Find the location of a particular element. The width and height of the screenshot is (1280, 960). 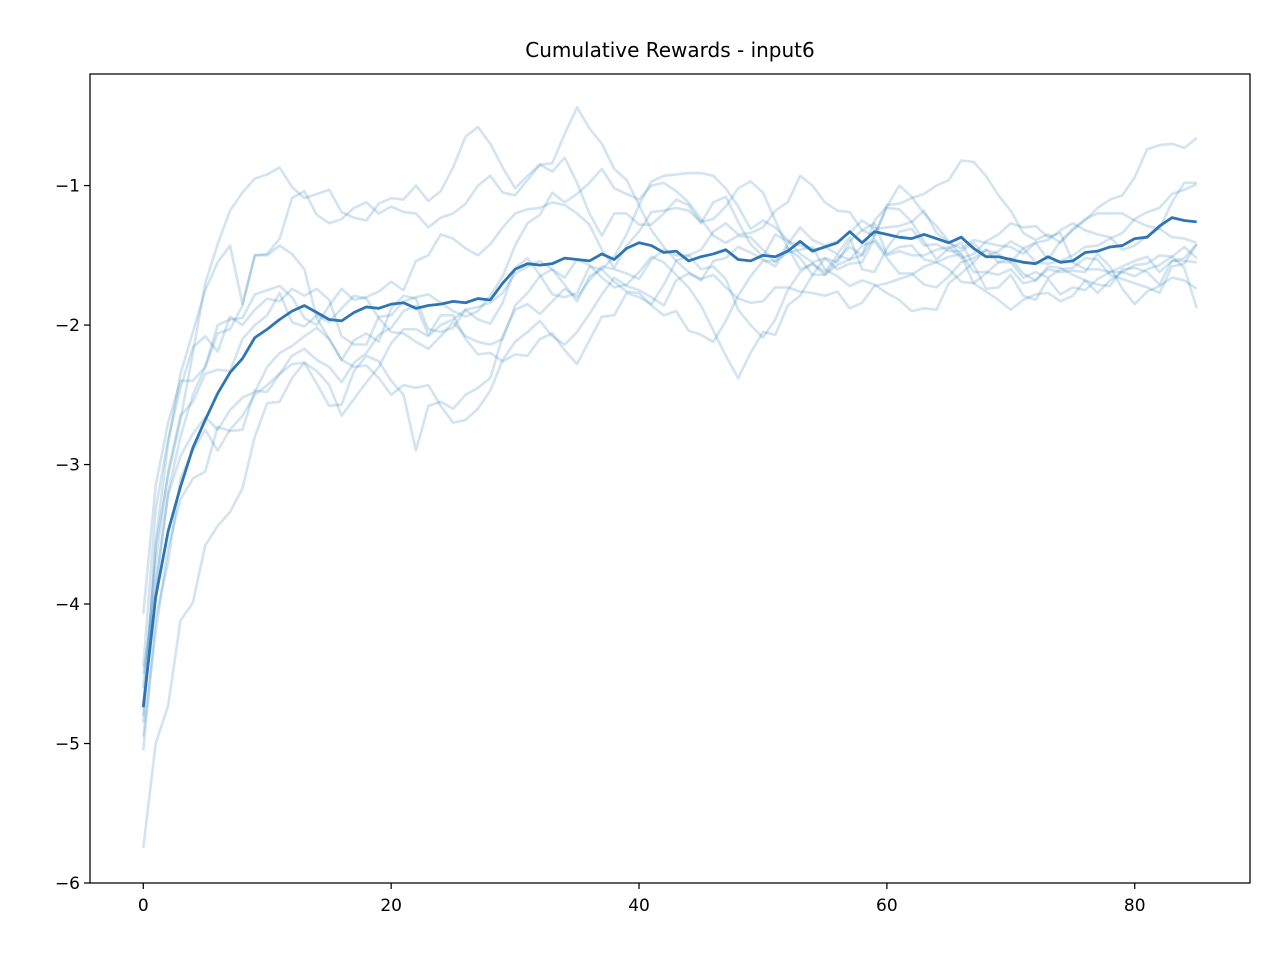

x-tick-label: 40 is located at coordinates (639, 906).